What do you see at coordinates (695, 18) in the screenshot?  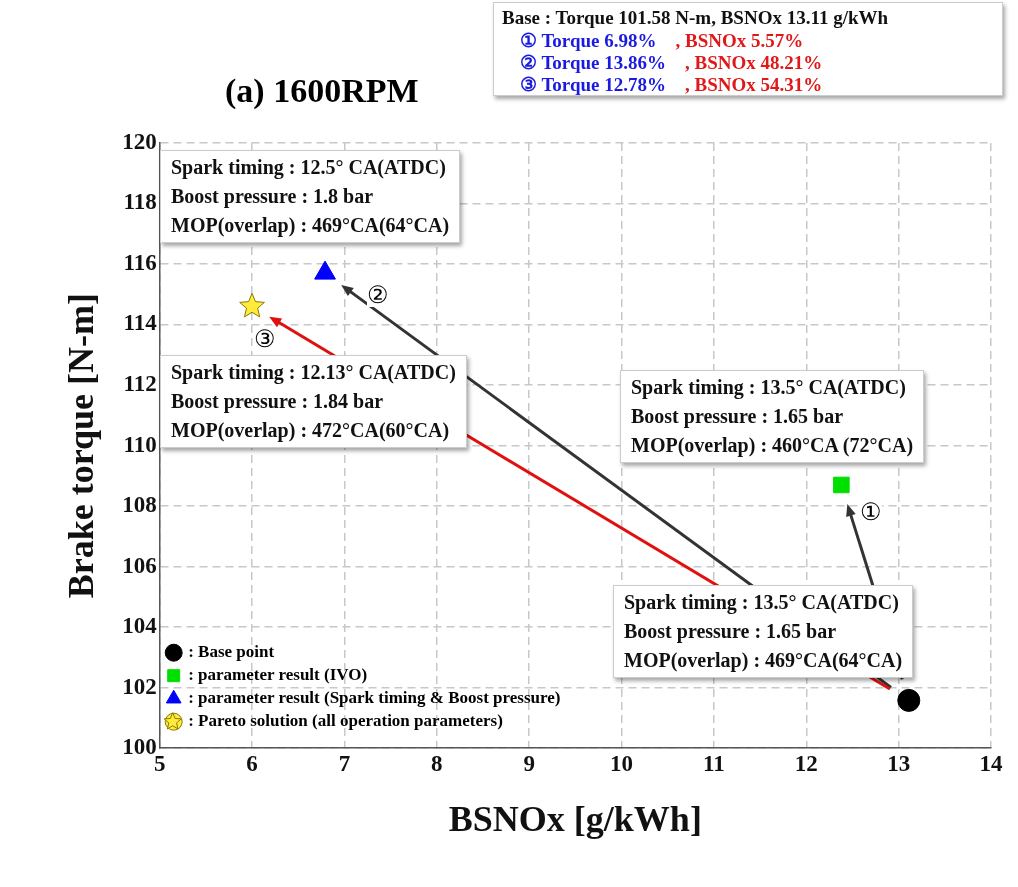 I see `text: Base : Torque 101.58 N-m, BSNOx 13.11 g/kWh` at bounding box center [695, 18].